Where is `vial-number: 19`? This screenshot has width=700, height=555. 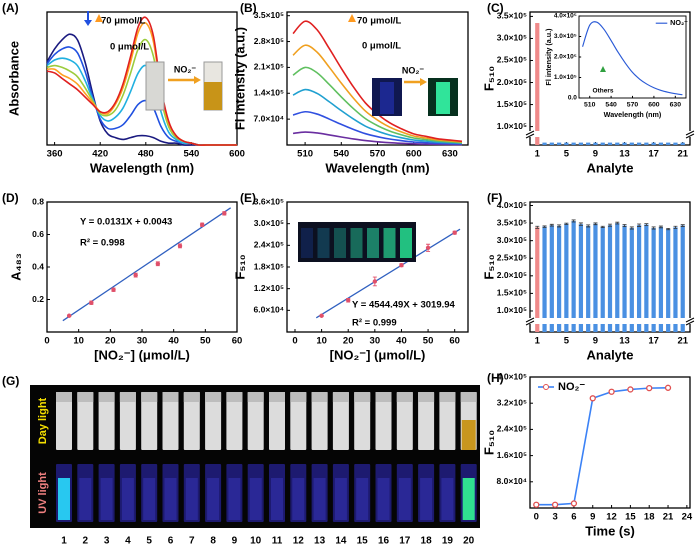
vial-number: 19 is located at coordinates (448, 541).